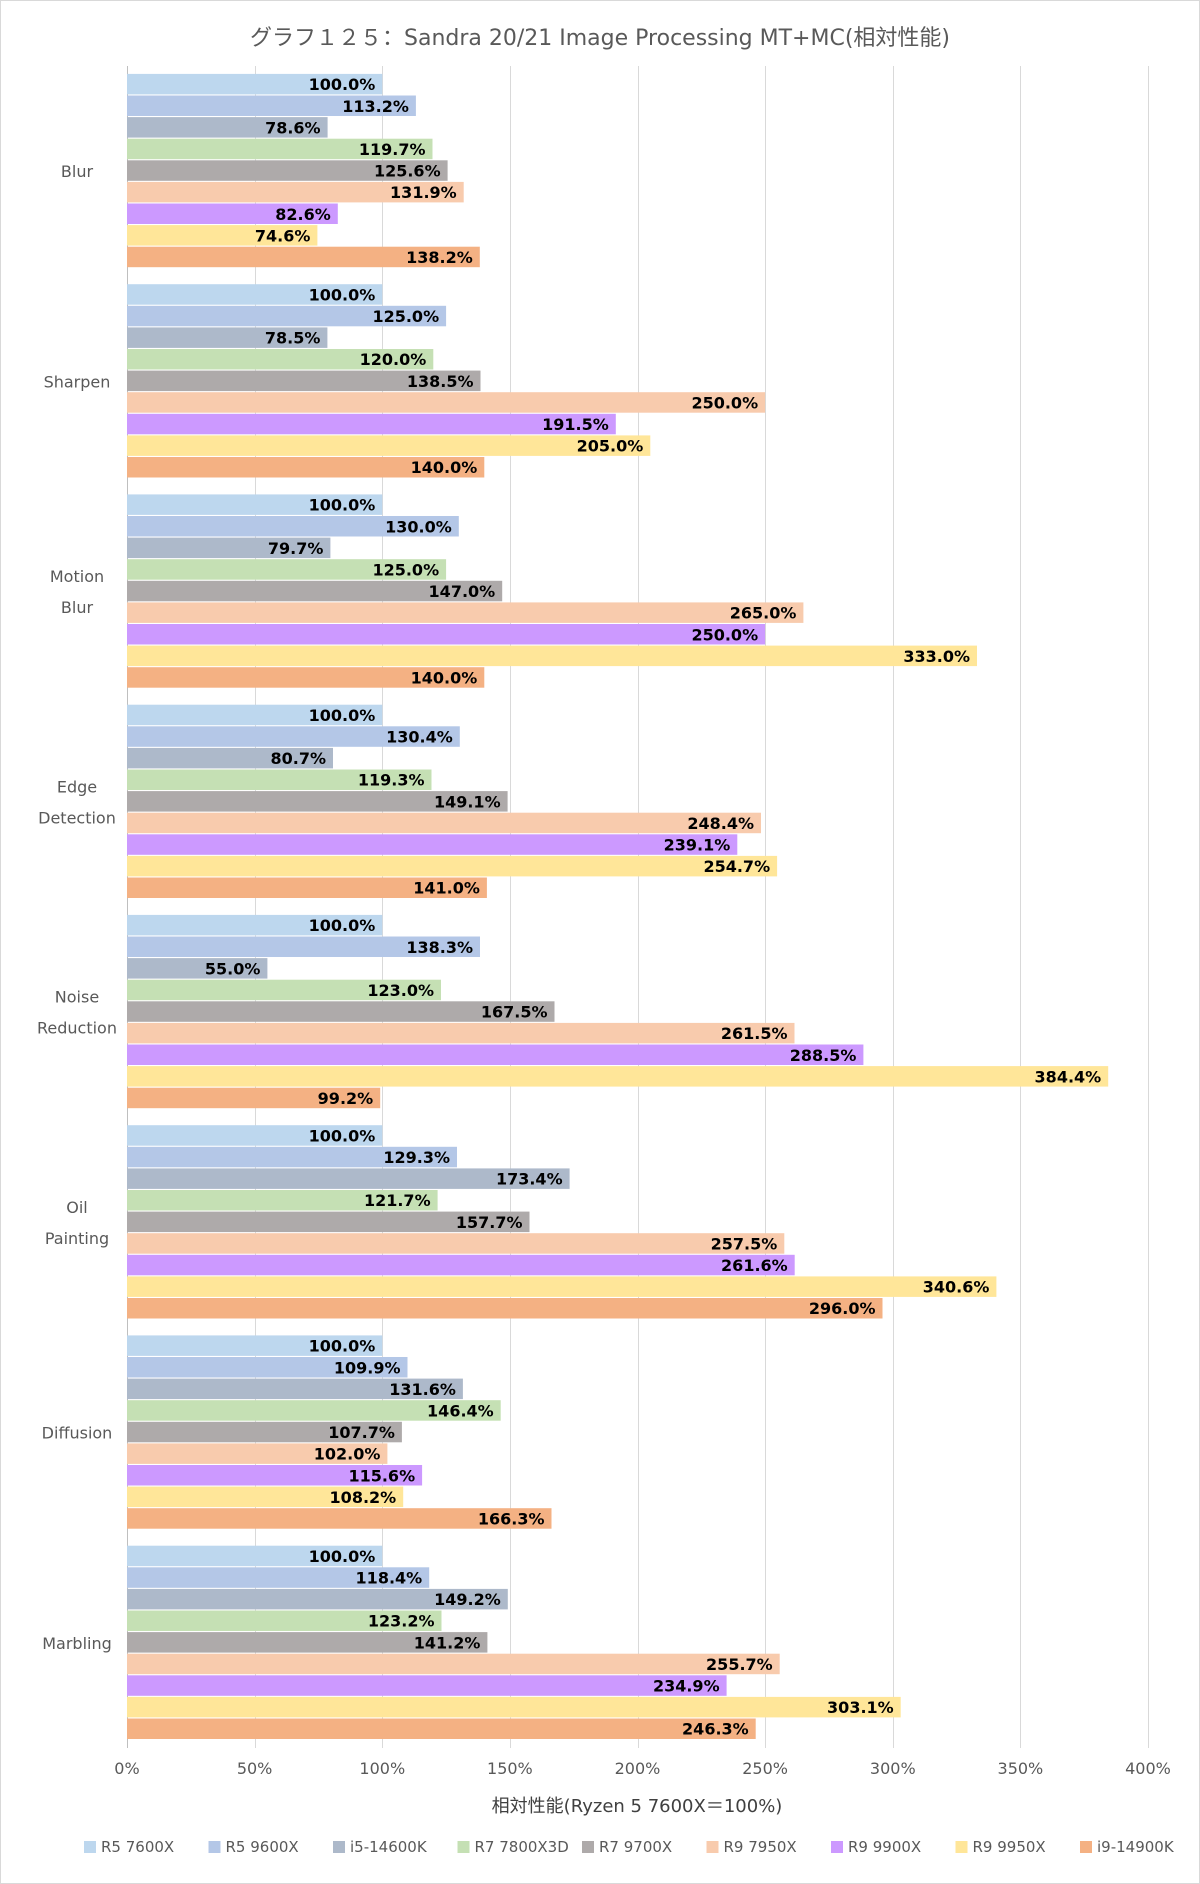 This screenshot has height=1884, width=1200. Describe the element at coordinates (407, 171) in the screenshot. I see `data-label: 125.6%` at that location.